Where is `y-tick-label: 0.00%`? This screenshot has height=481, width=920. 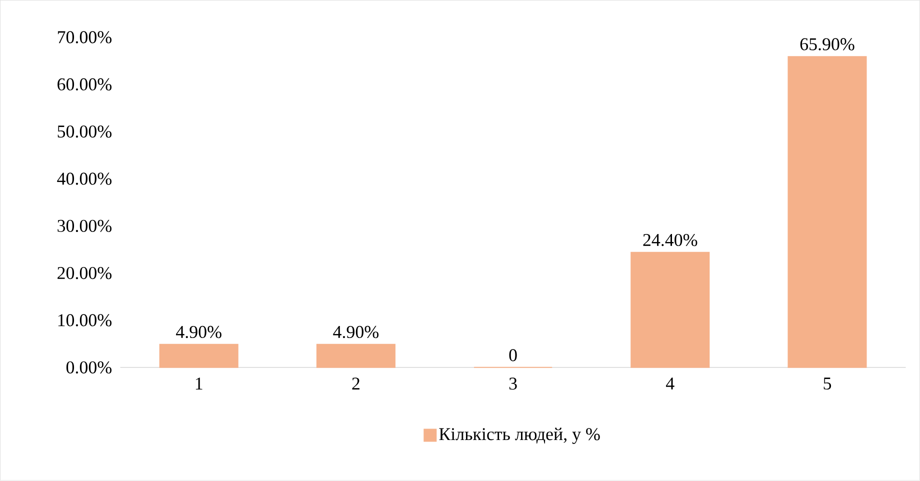
y-tick-label: 0.00% is located at coordinates (89, 367).